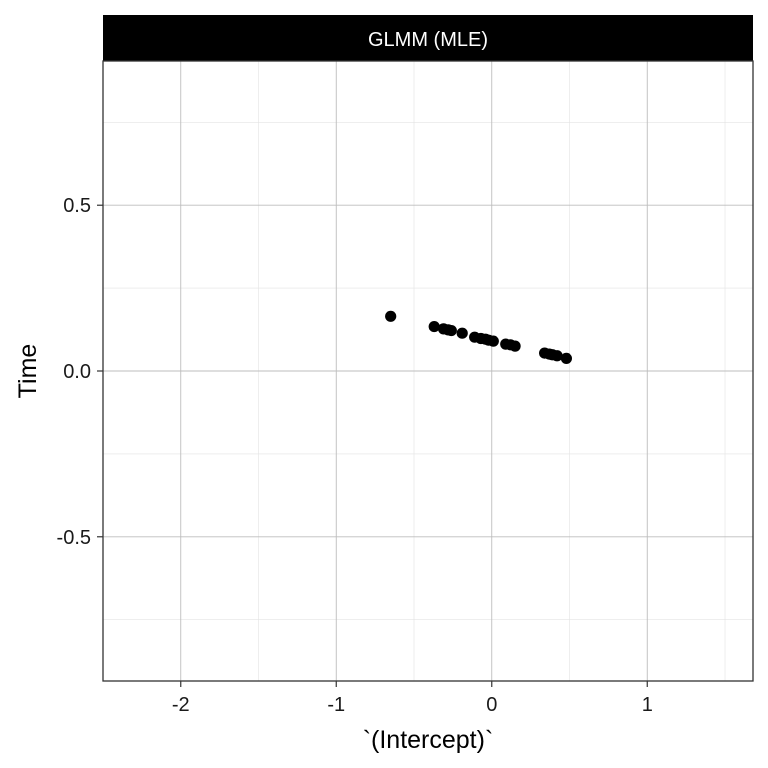 The height and width of the screenshot is (768, 768). What do you see at coordinates (491, 705) in the screenshot?
I see `x-tick-label: 0` at bounding box center [491, 705].